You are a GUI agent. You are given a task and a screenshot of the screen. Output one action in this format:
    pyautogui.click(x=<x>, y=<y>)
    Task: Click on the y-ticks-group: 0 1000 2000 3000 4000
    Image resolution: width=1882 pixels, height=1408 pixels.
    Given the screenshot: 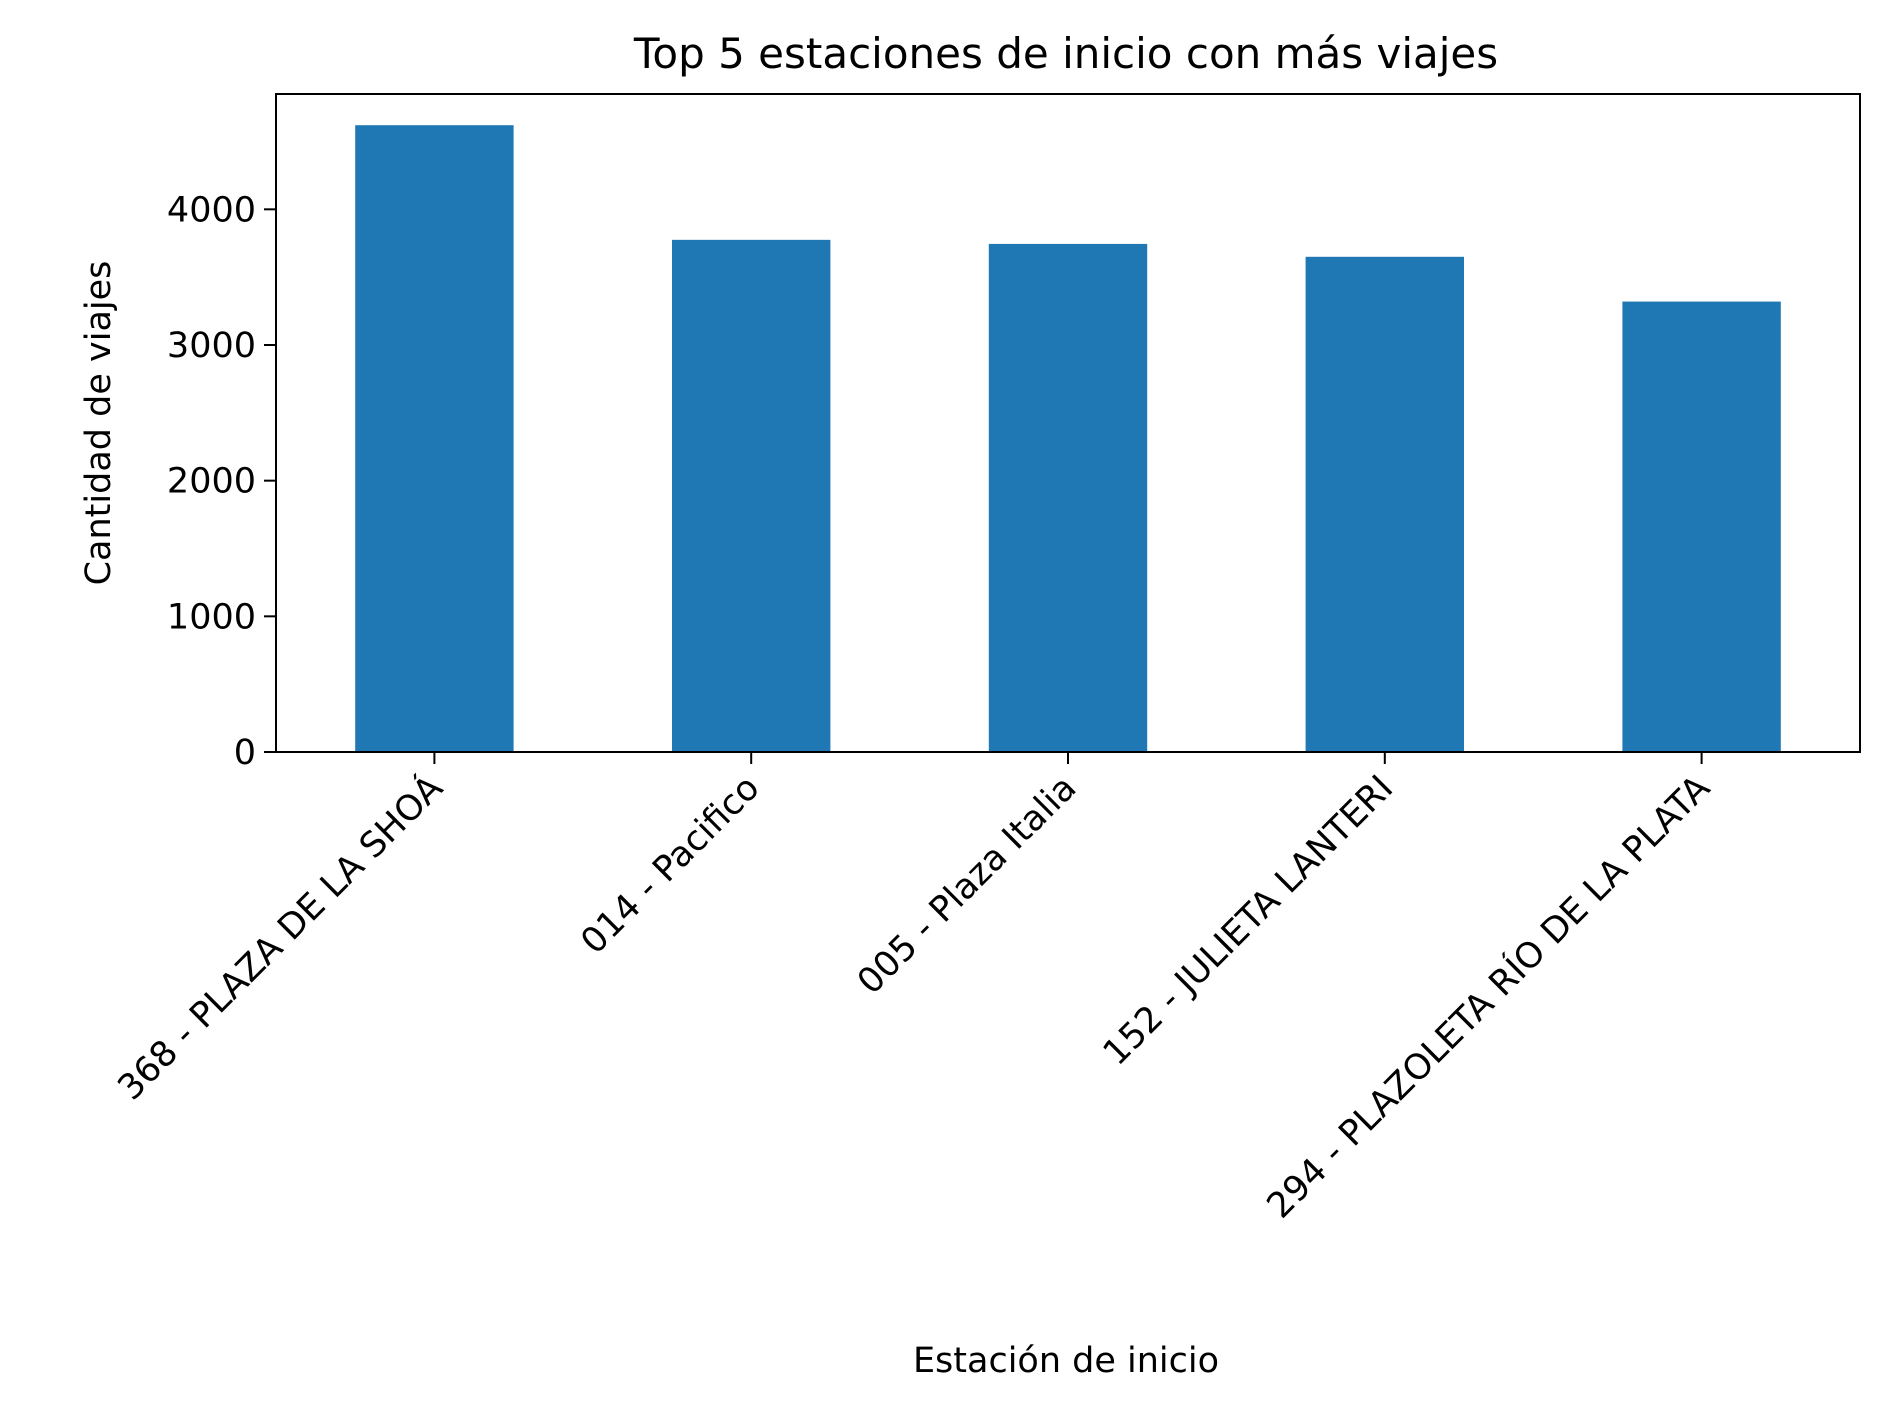 What is the action you would take?
    pyautogui.click(x=221, y=481)
    